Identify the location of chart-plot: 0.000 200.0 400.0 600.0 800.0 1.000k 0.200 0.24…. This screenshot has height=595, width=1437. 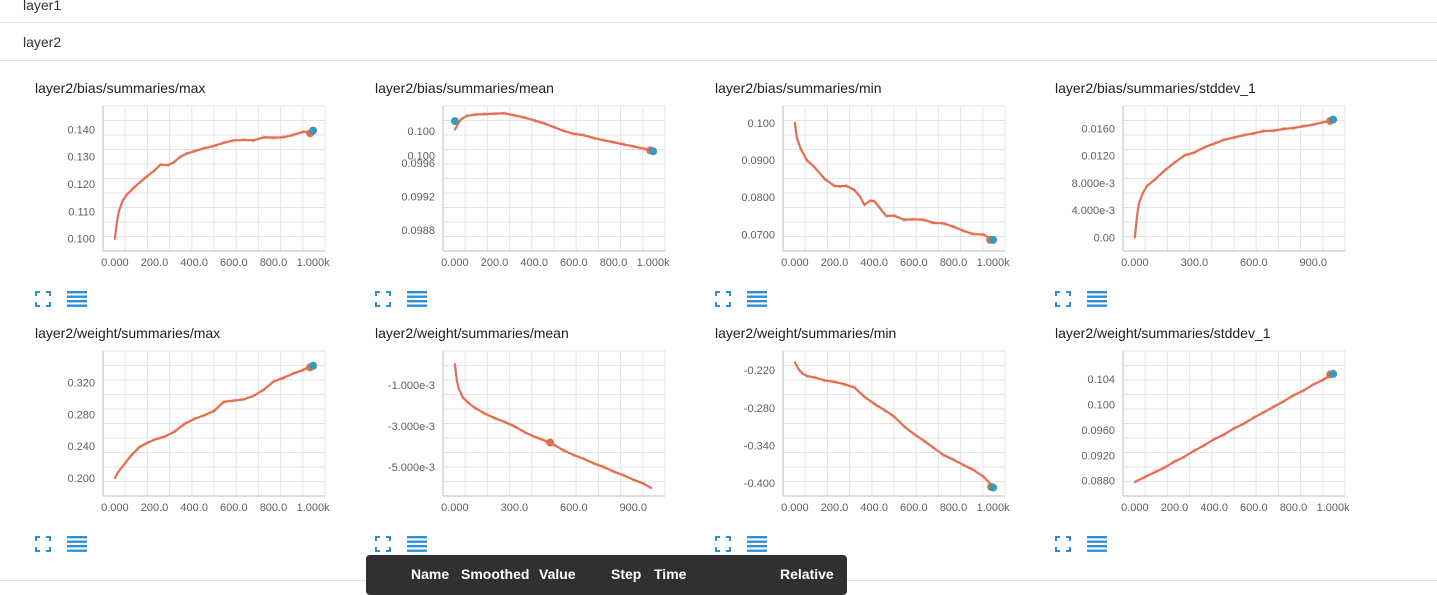
(195, 425).